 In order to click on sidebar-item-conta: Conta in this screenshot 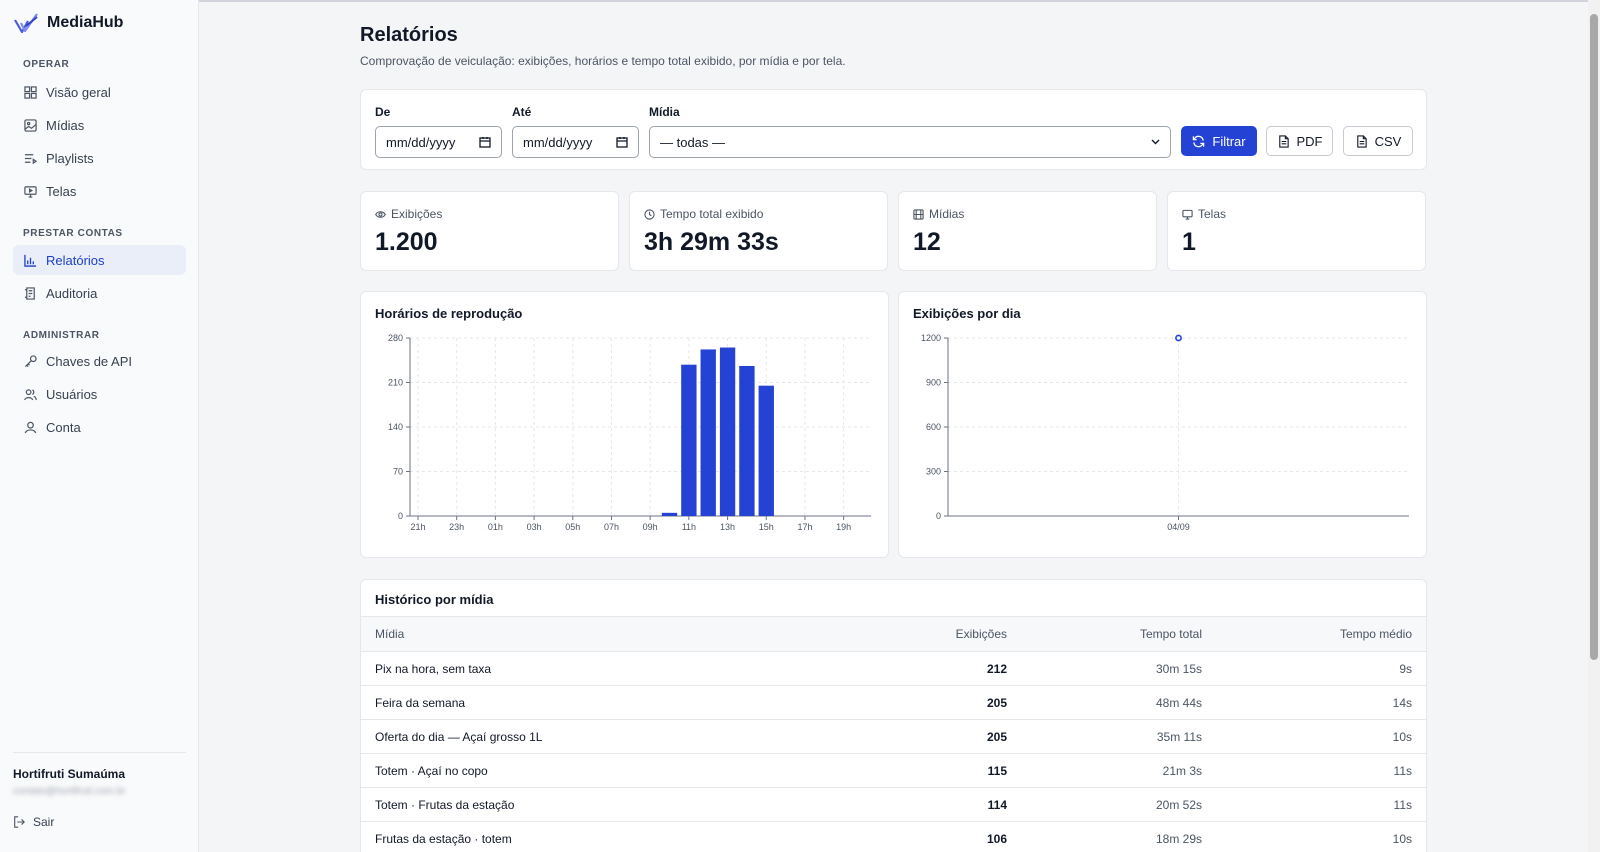, I will do `click(99, 427)`.